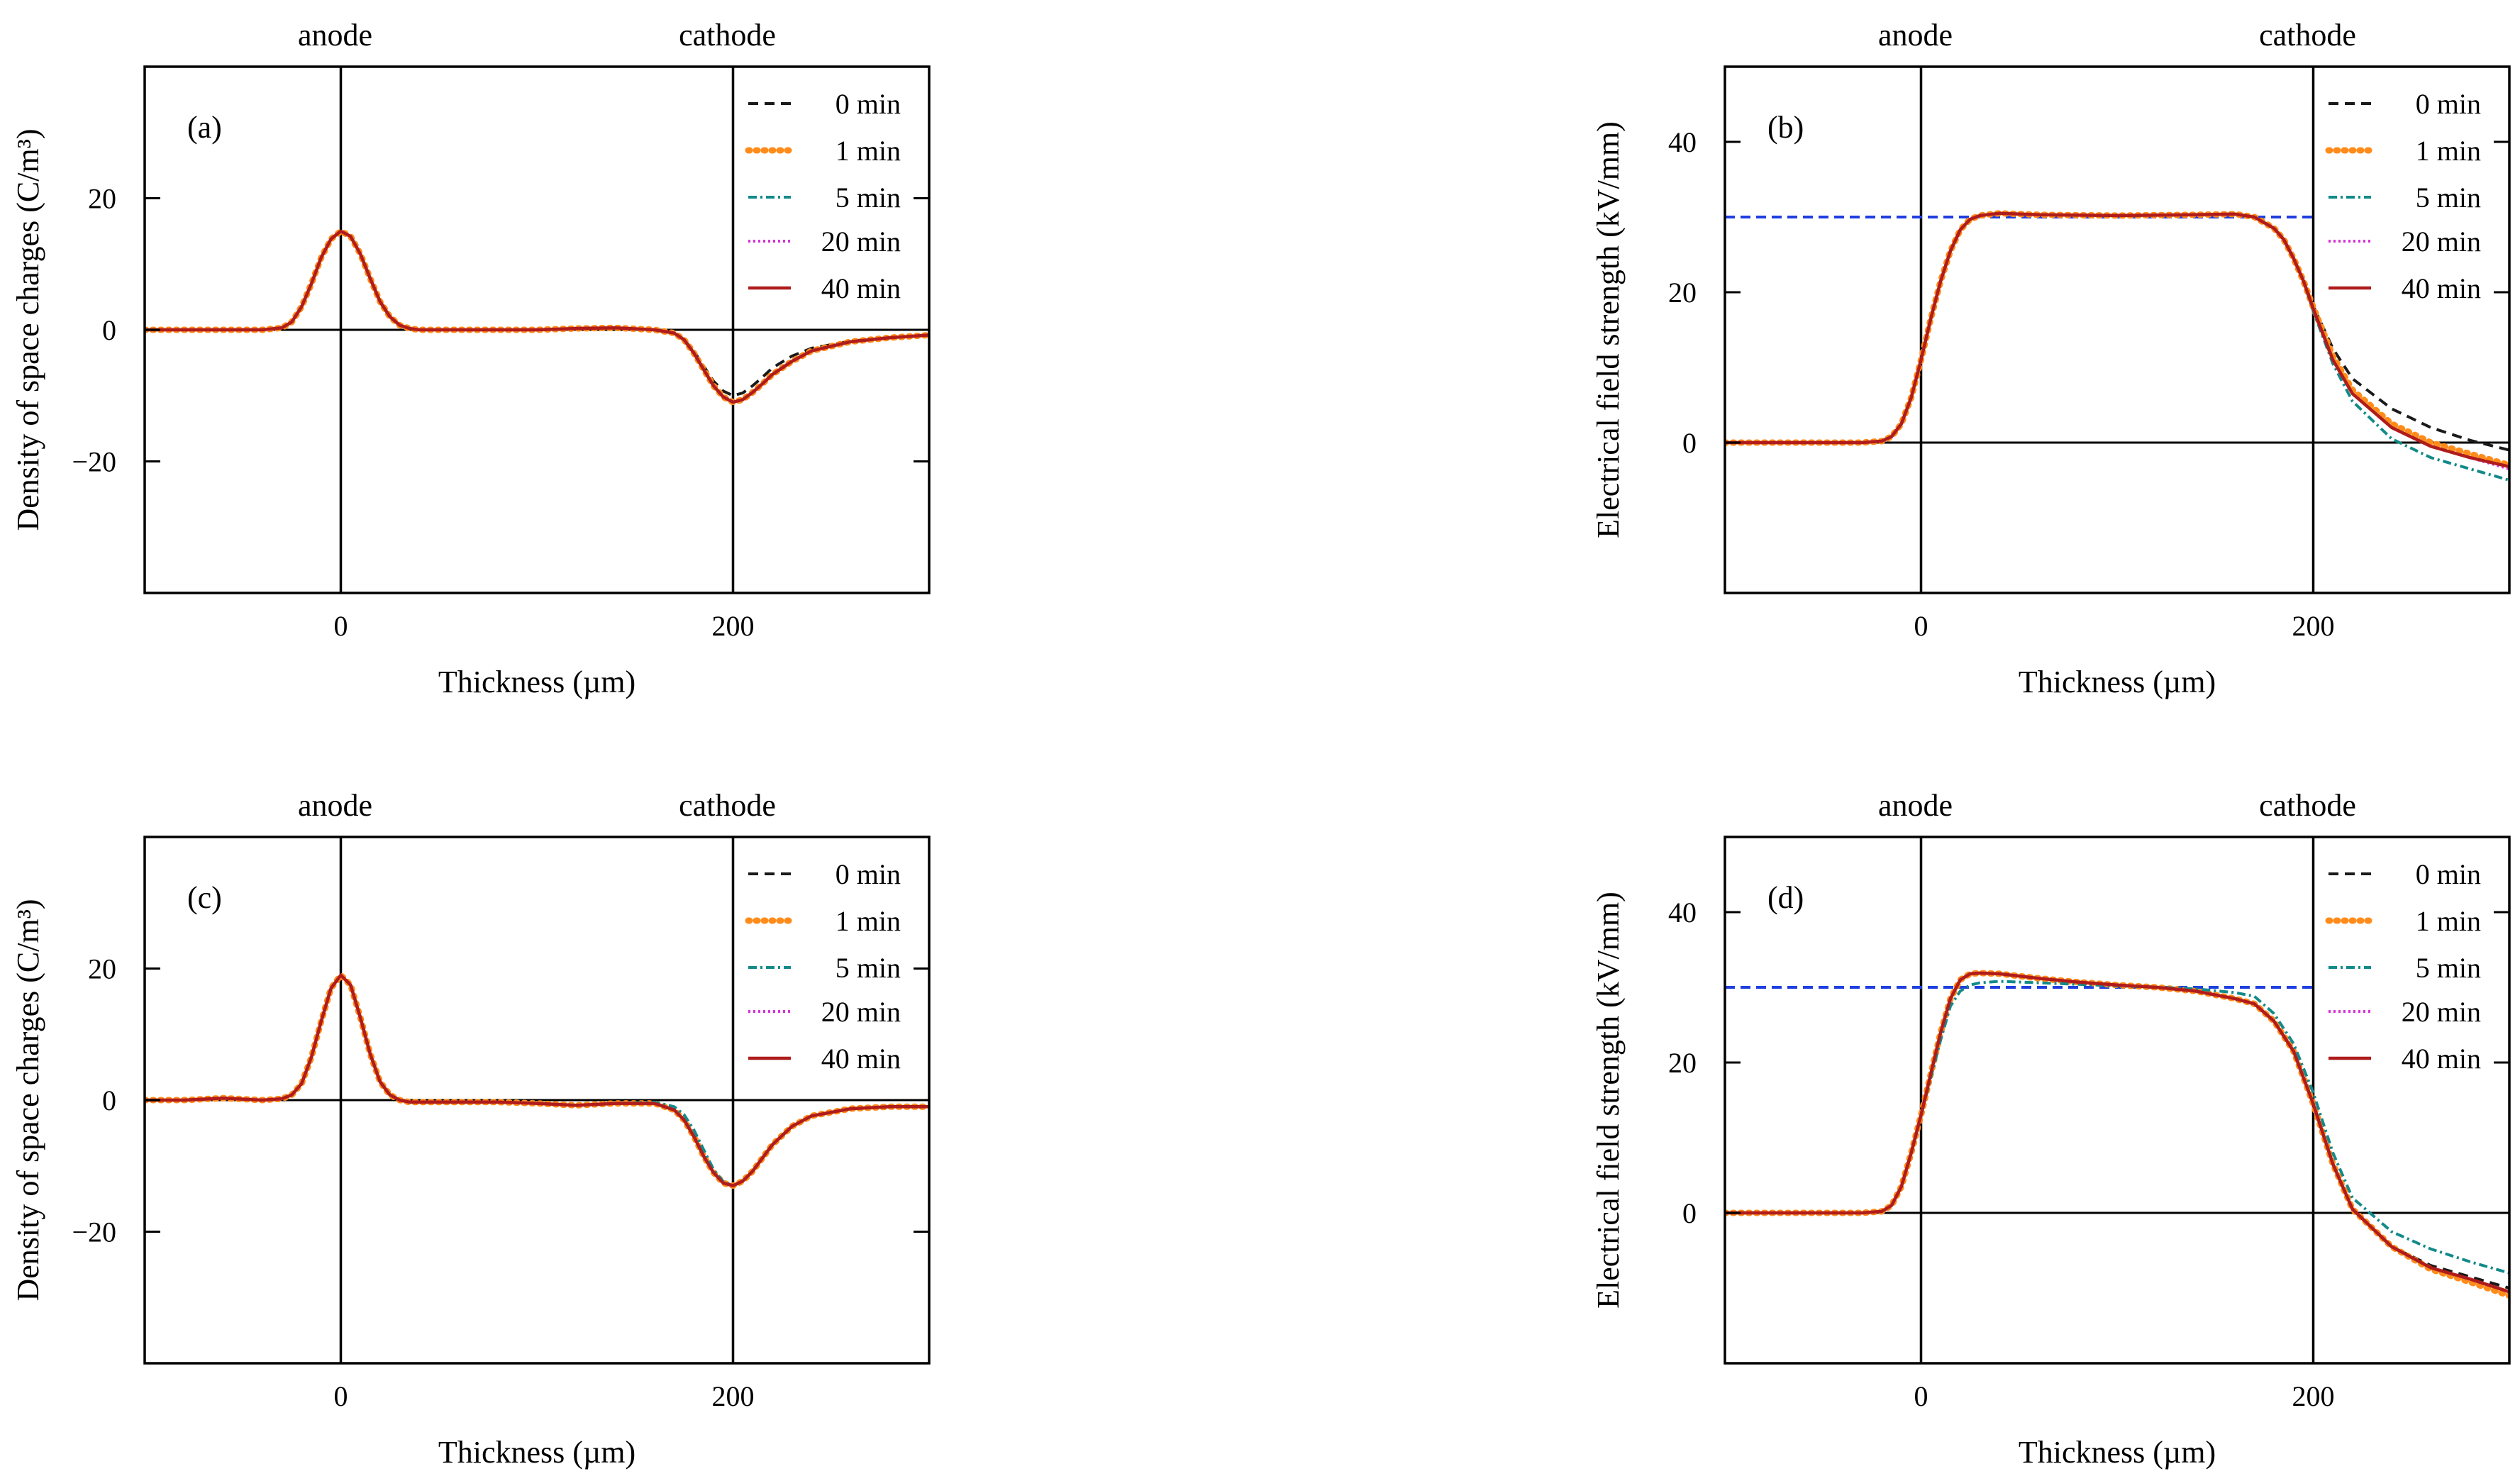 The image size is (2520, 1481). Describe the element at coordinates (205, 898) in the screenshot. I see `panel-label: (c)` at that location.